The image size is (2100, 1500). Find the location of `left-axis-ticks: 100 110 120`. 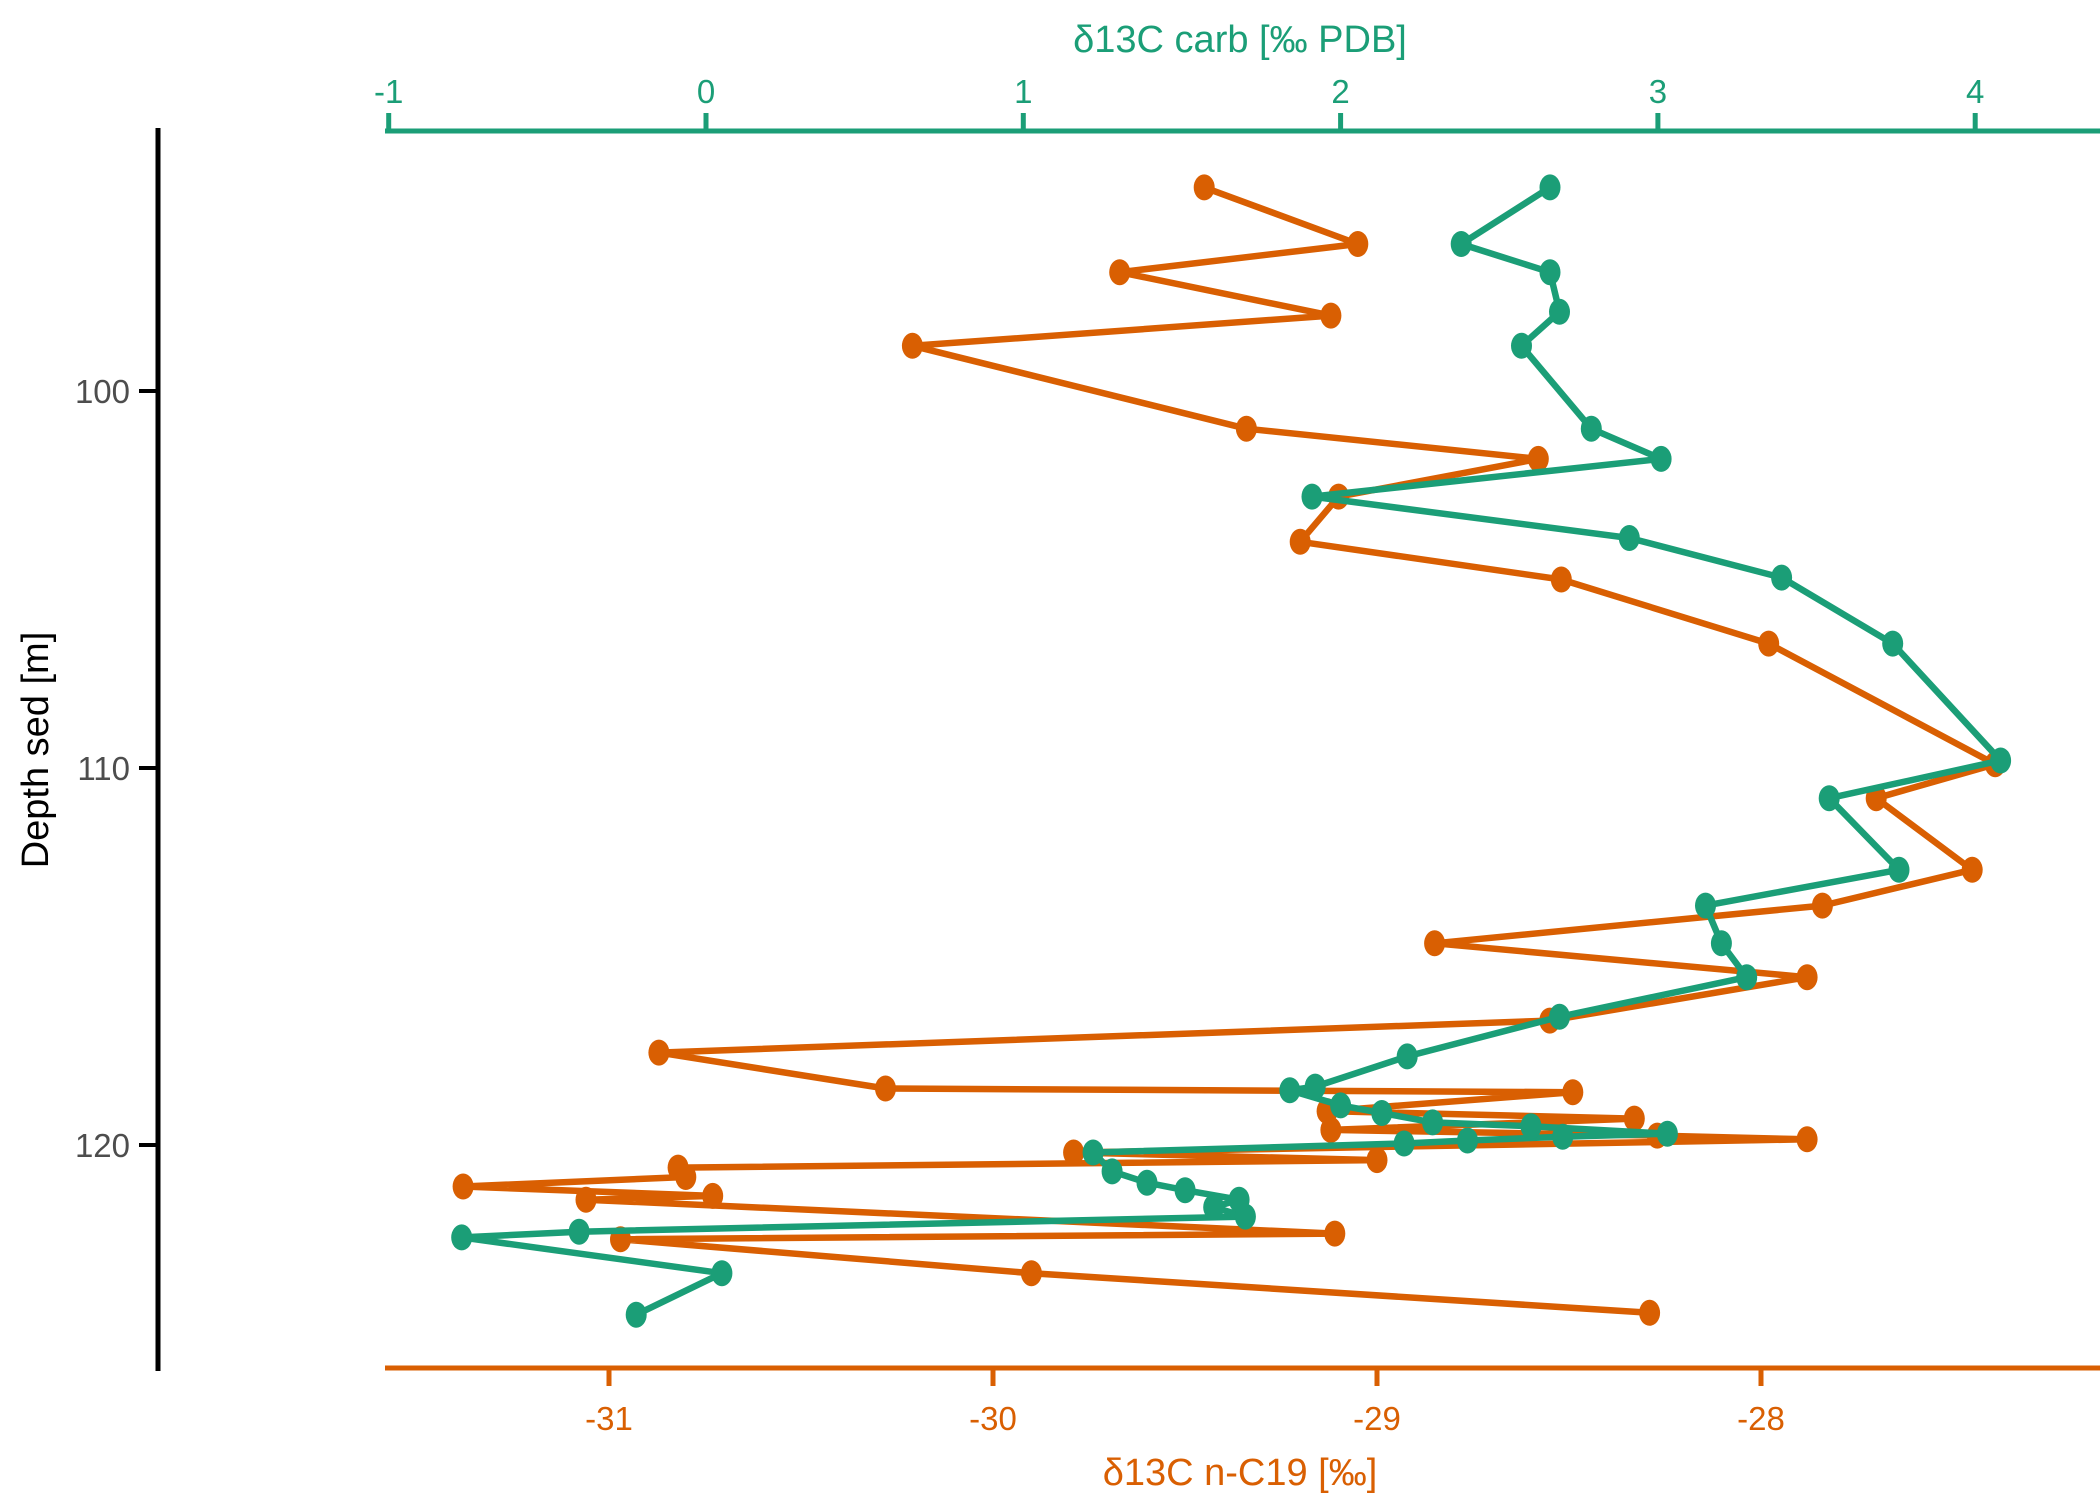

left-axis-ticks: 100 110 120 is located at coordinates (116, 768).